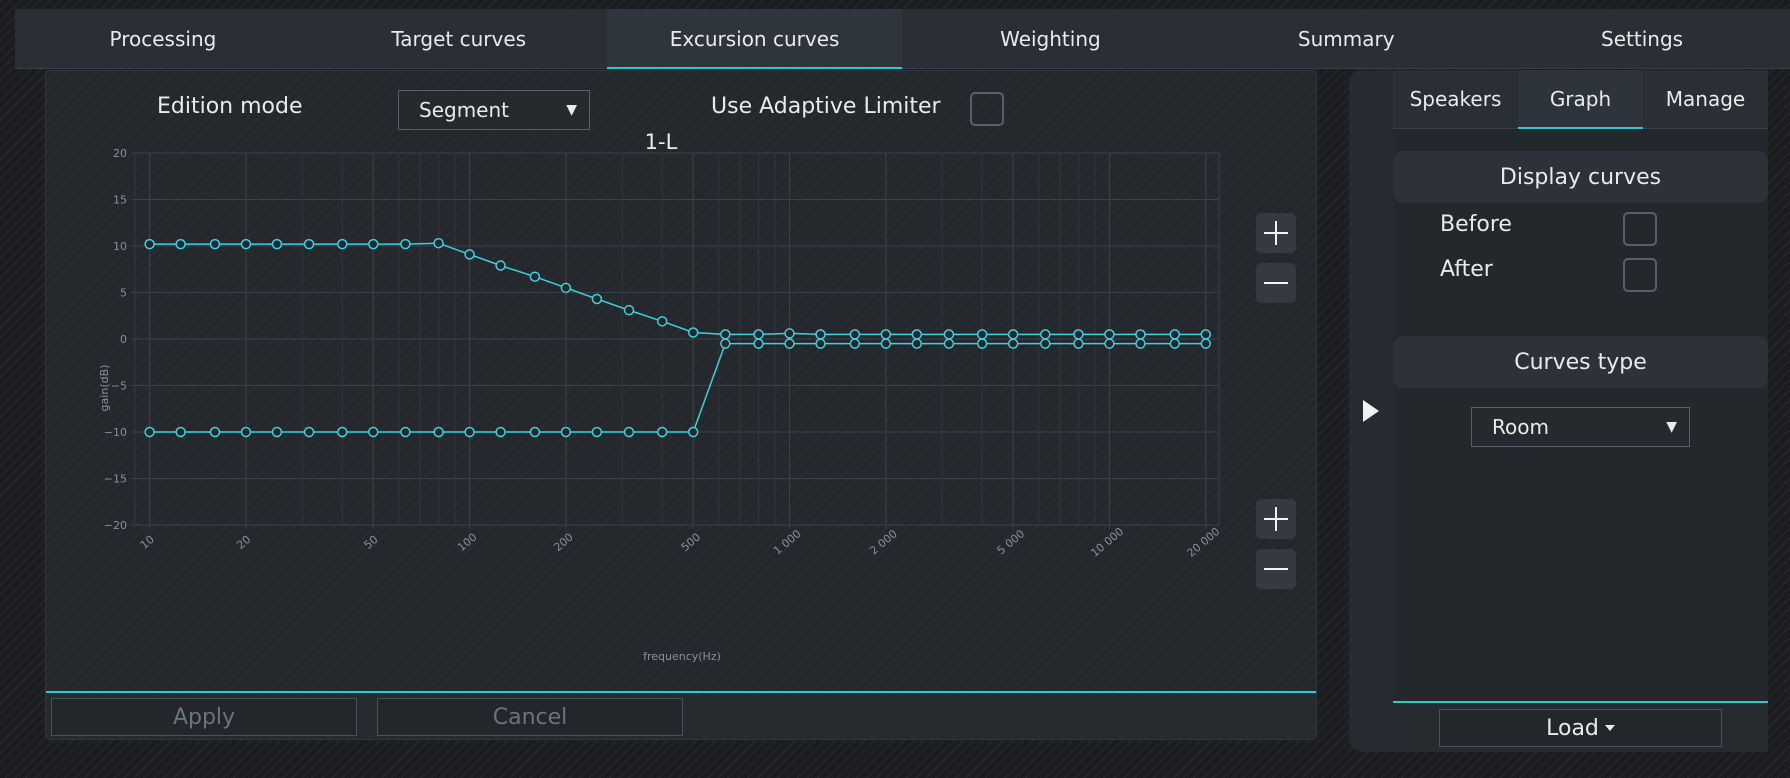 Image resolution: width=1790 pixels, height=778 pixels. I want to click on side-action-bar: Load, so click(1580, 726).